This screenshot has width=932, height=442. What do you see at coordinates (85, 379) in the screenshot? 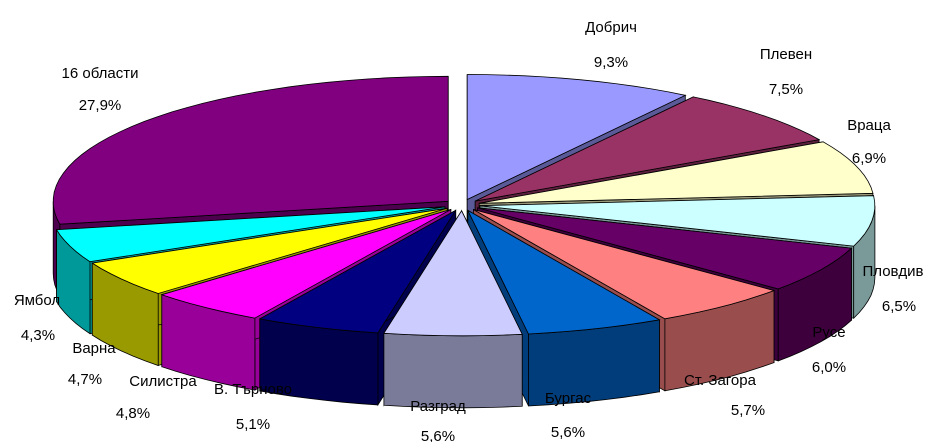
I see `slice-value-label: 4,7%` at bounding box center [85, 379].